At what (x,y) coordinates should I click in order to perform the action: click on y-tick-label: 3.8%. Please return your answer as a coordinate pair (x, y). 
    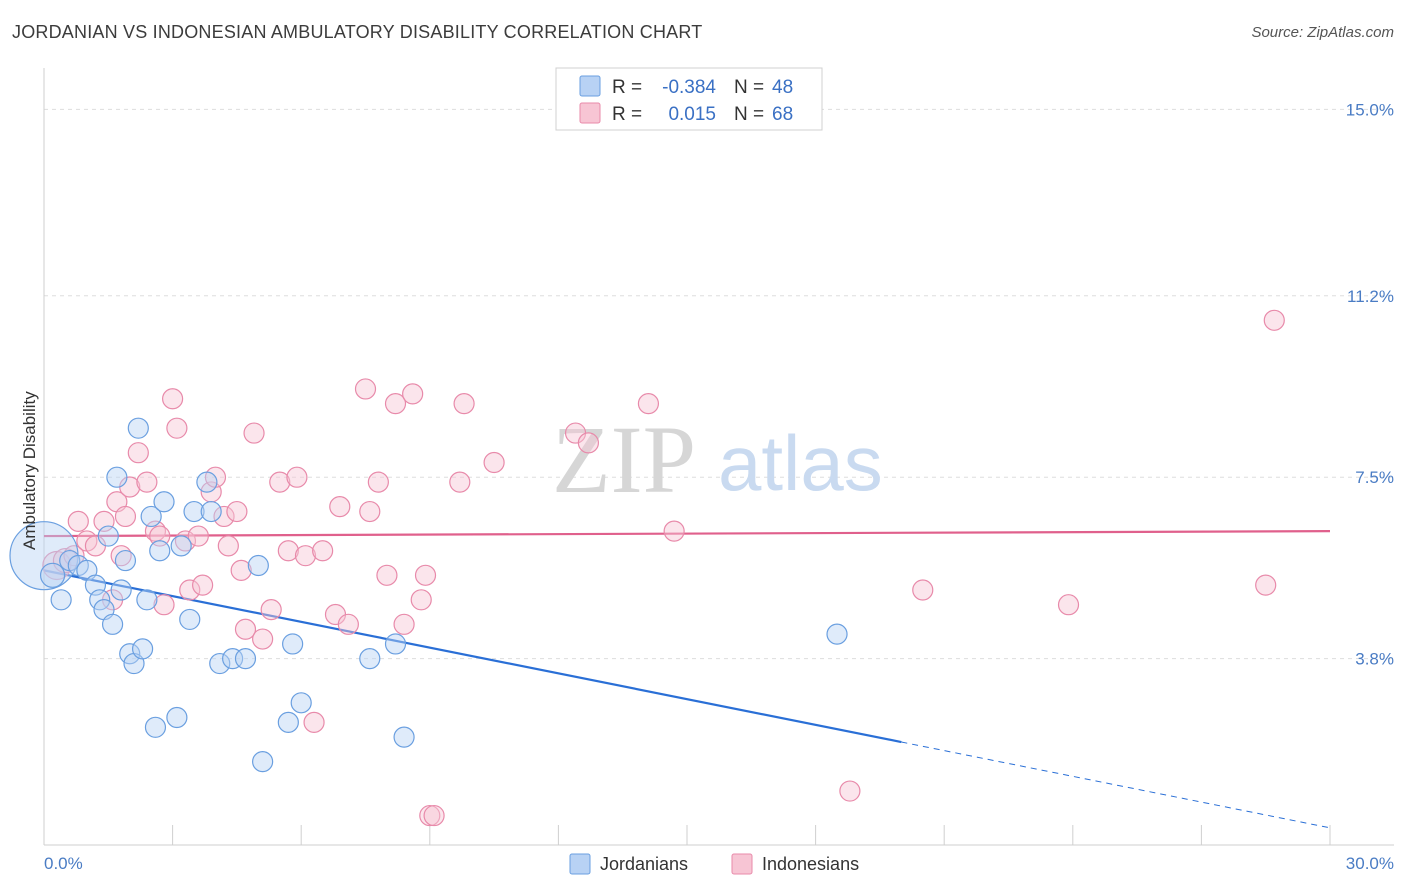
    Looking at the image, I should click on (1374, 659).